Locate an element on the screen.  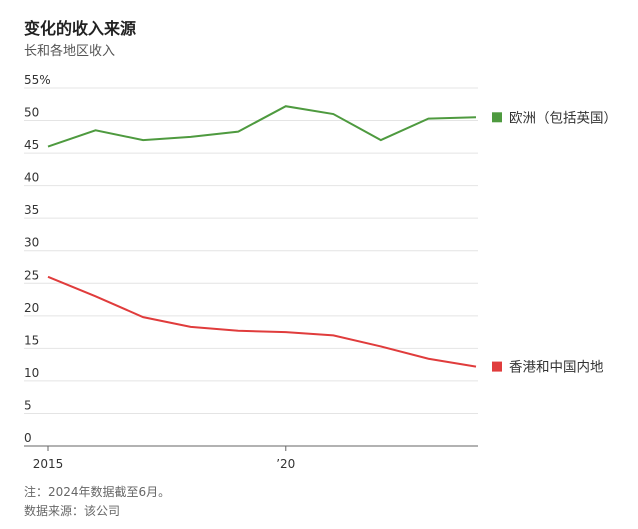
source: 数据来源：该公司 is located at coordinates (72, 510).